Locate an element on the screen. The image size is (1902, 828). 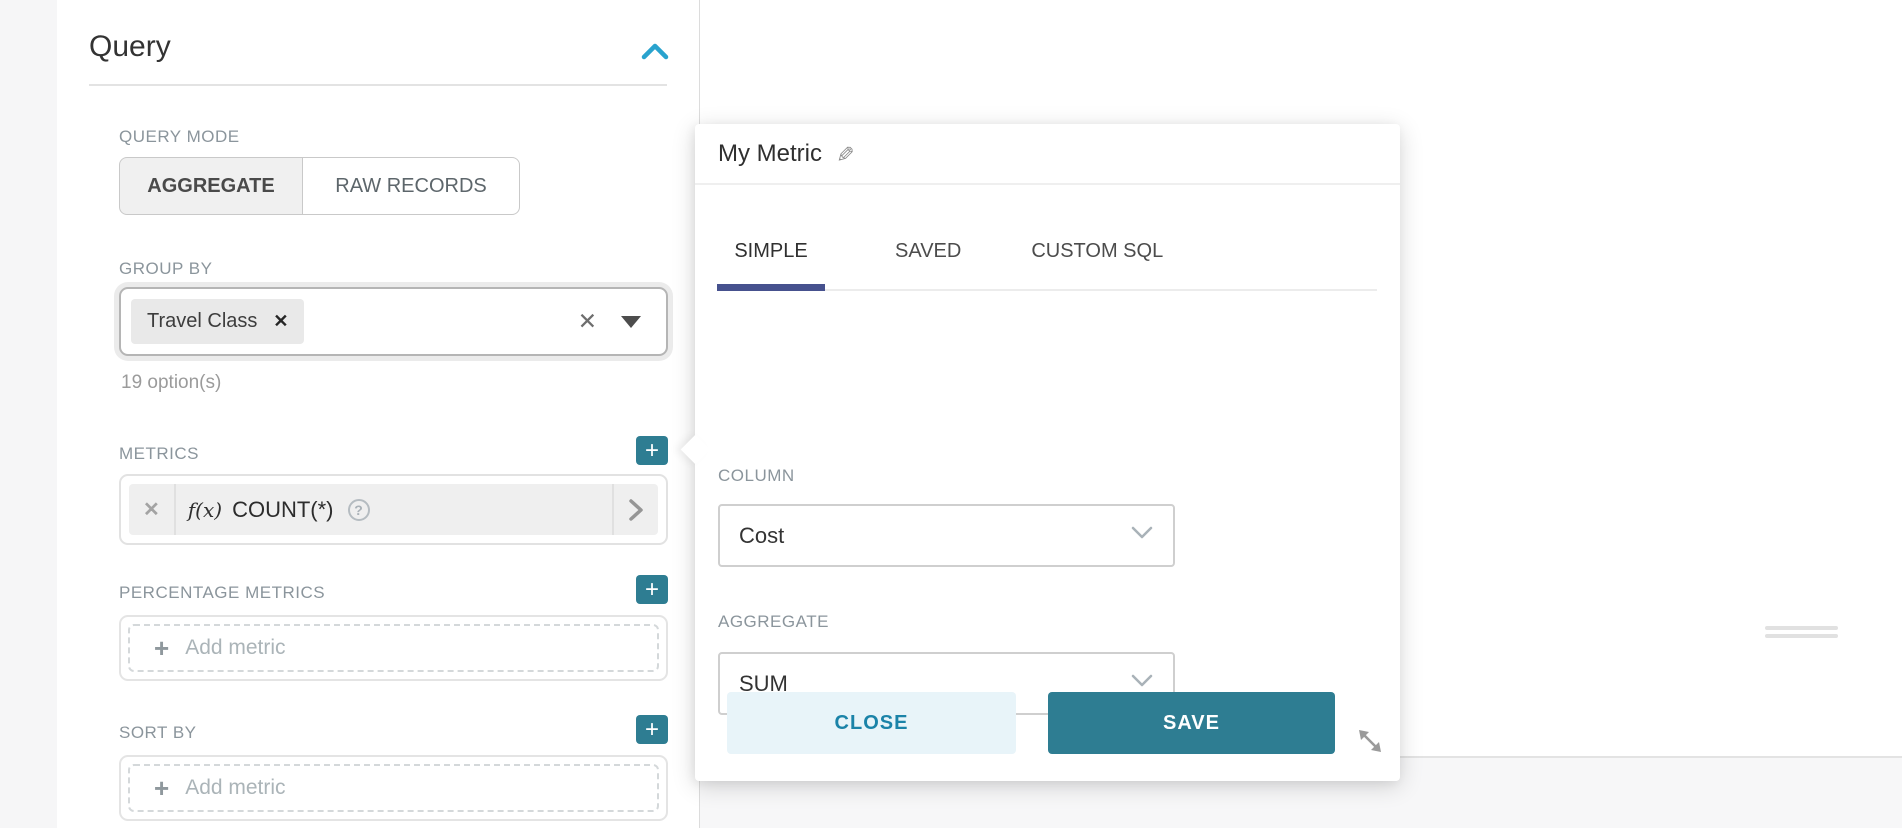
metrics-label: METRICS is located at coordinates (159, 453).